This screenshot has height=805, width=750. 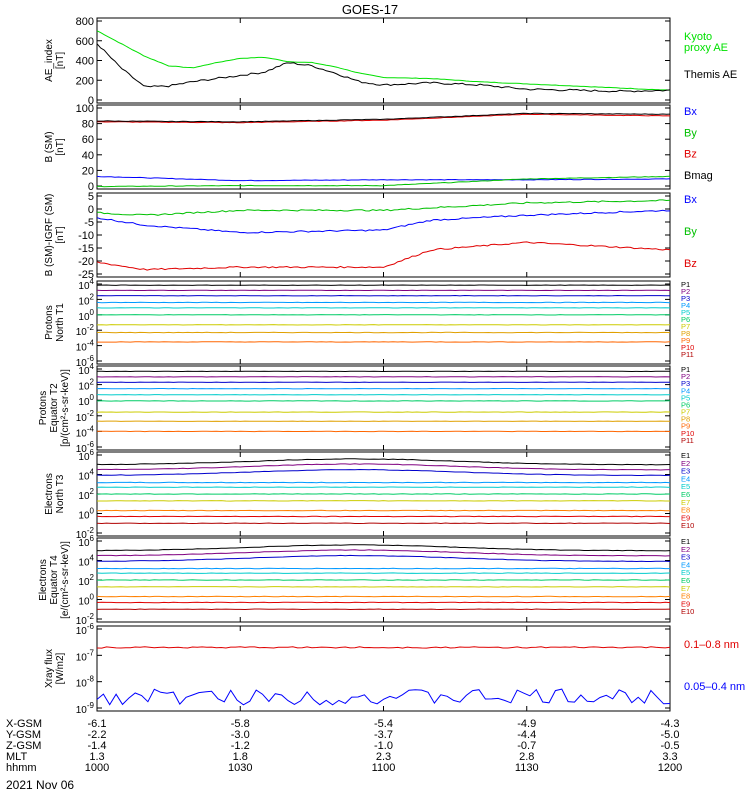 What do you see at coordinates (49, 60) in the screenshot?
I see `y-axis-title-line: AE_index` at bounding box center [49, 60].